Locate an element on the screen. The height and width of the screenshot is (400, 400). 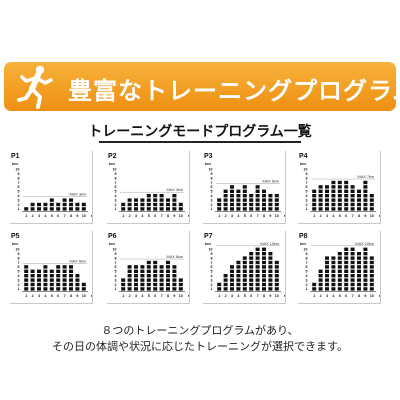
y-tick-label: 1 is located at coordinates (307, 289).